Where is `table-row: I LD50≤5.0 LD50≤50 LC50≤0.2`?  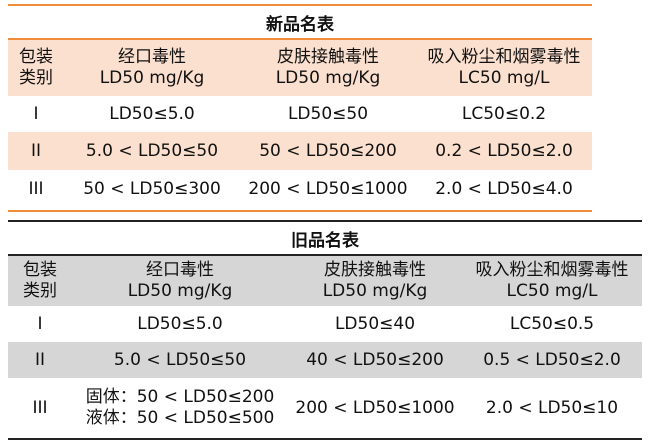
table-row: I LD50≤5.0 LD50≤50 LC50≤0.2 is located at coordinates (300, 114).